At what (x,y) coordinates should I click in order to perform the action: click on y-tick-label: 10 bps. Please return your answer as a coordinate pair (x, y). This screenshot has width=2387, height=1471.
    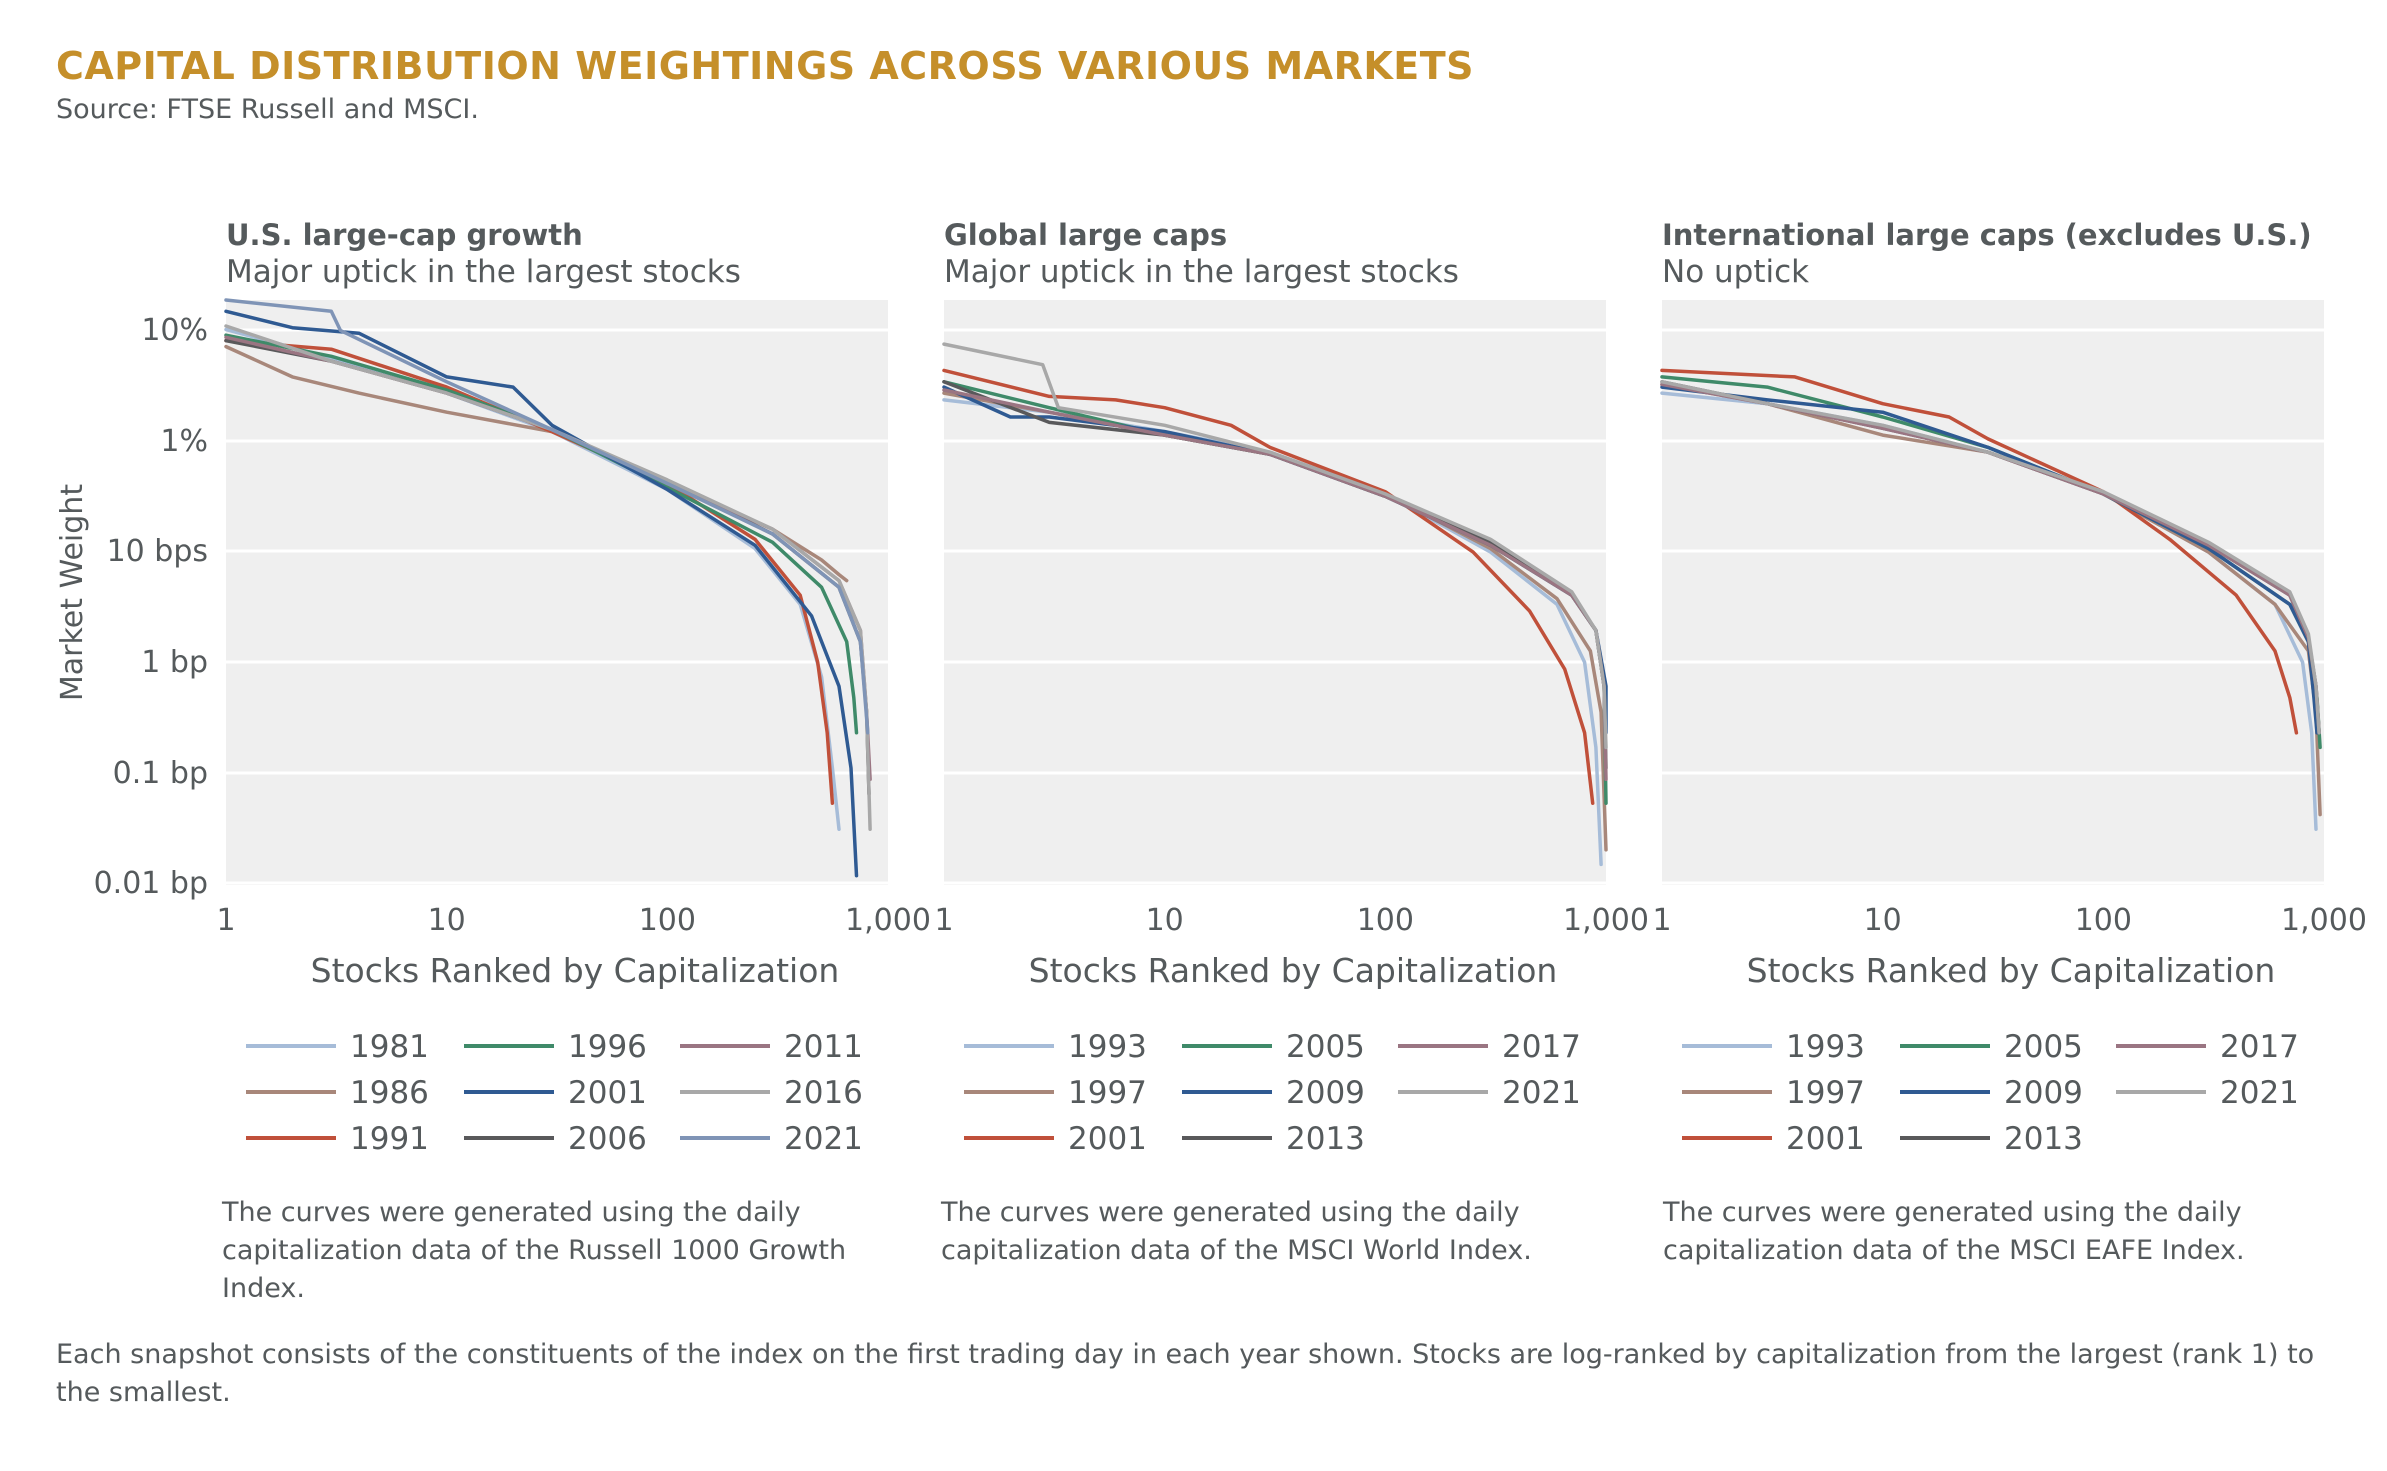
    Looking at the image, I should click on (157, 551).